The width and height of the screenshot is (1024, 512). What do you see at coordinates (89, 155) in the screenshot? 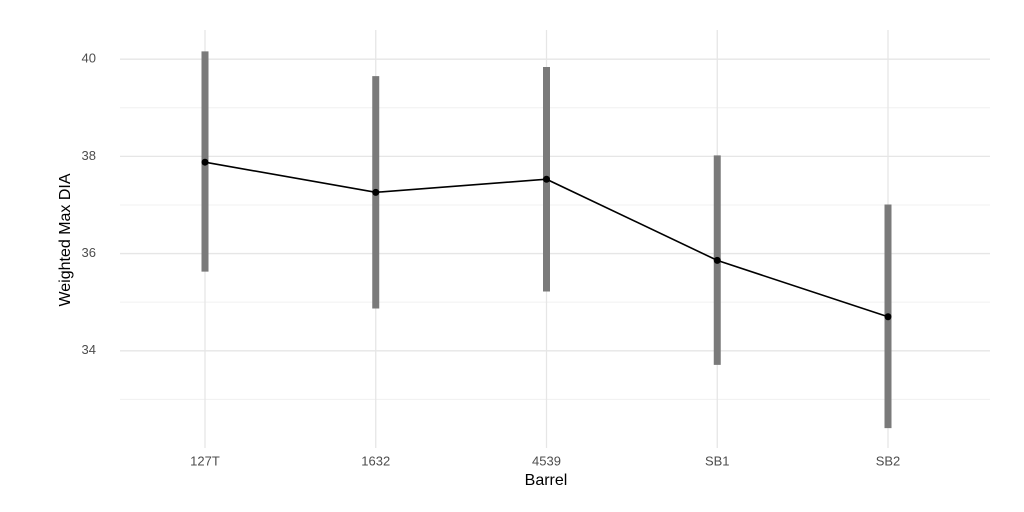
I see `y-tick-label: 38` at bounding box center [89, 155].